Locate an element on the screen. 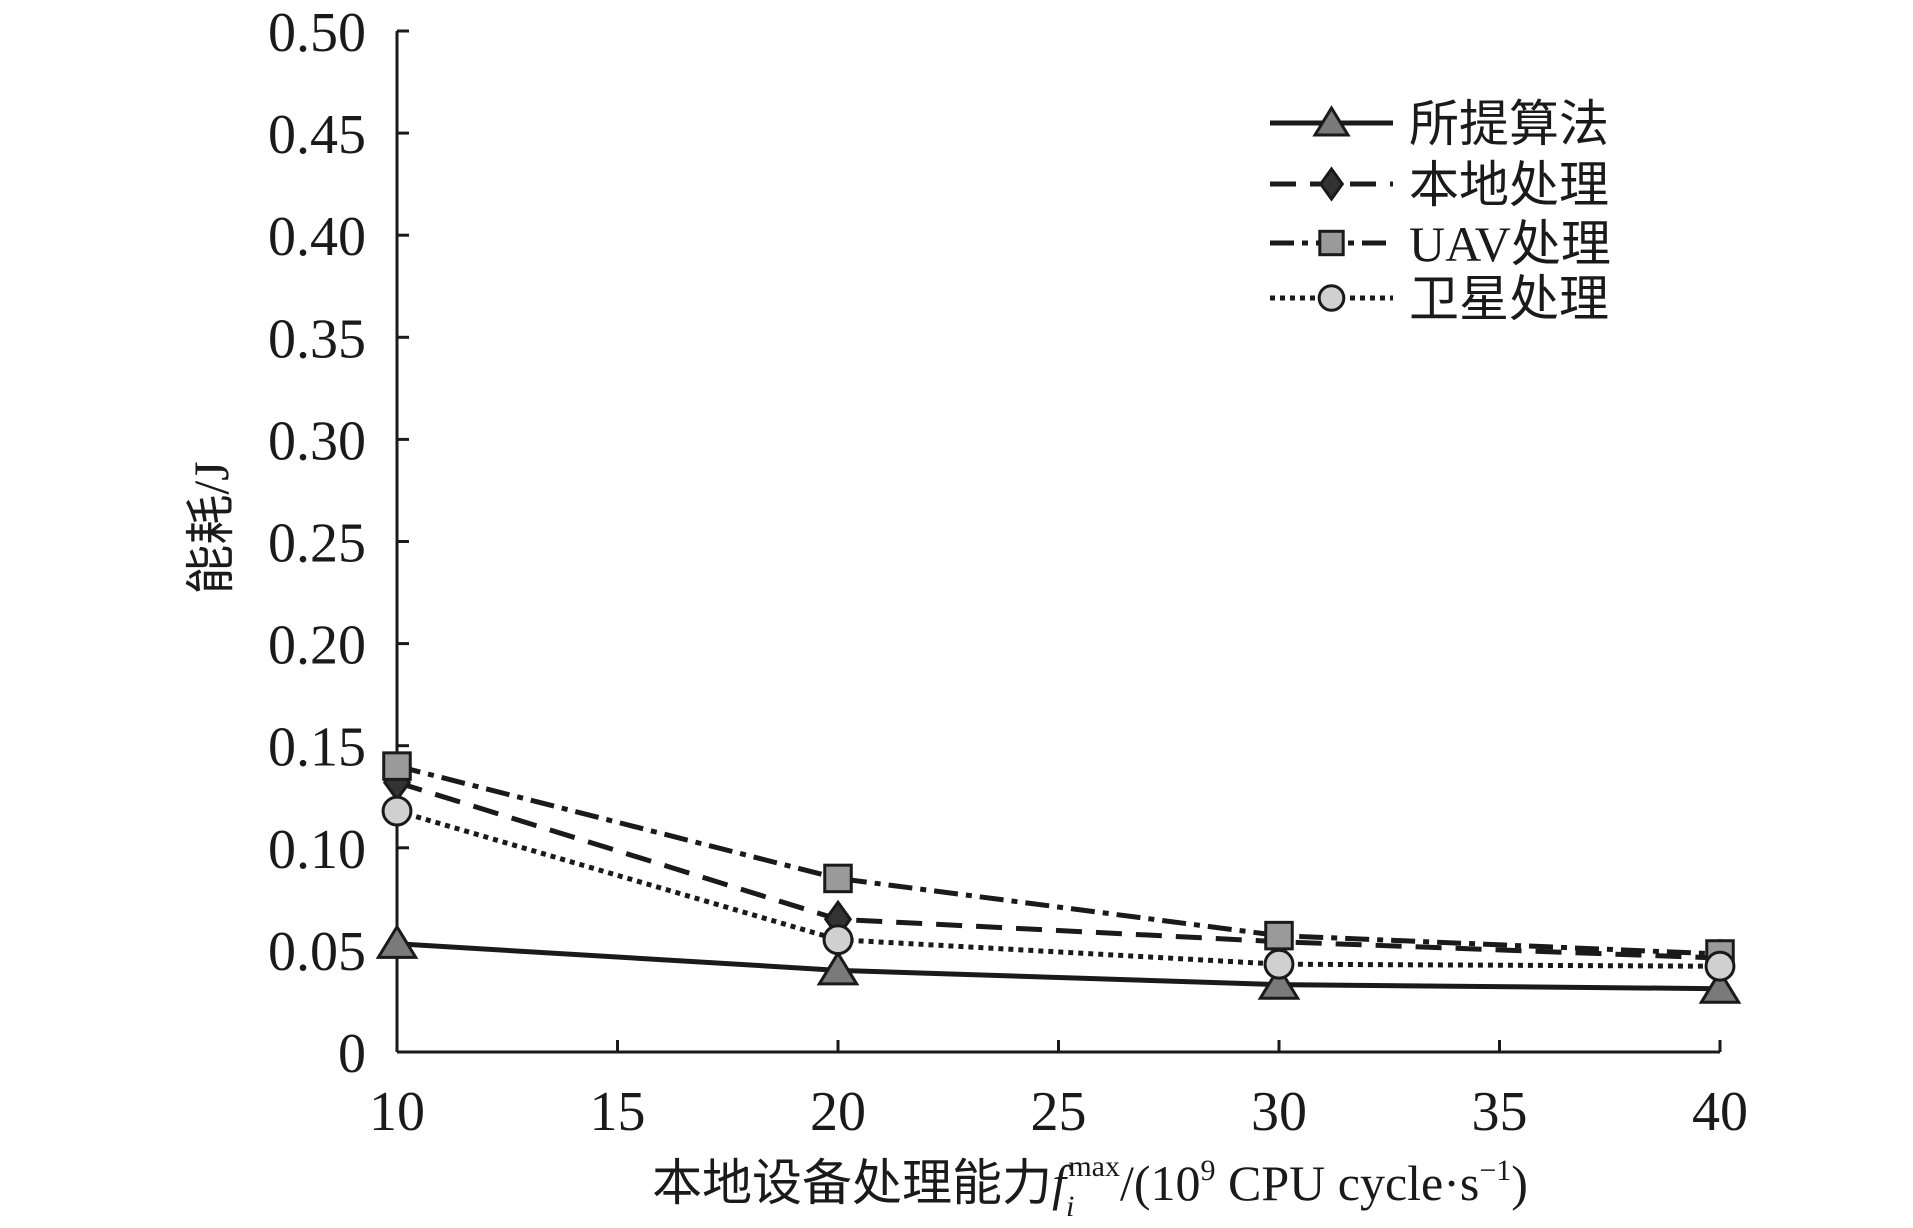 The image size is (1913, 1228). y-tick-label: 0.10 is located at coordinates (317, 850).